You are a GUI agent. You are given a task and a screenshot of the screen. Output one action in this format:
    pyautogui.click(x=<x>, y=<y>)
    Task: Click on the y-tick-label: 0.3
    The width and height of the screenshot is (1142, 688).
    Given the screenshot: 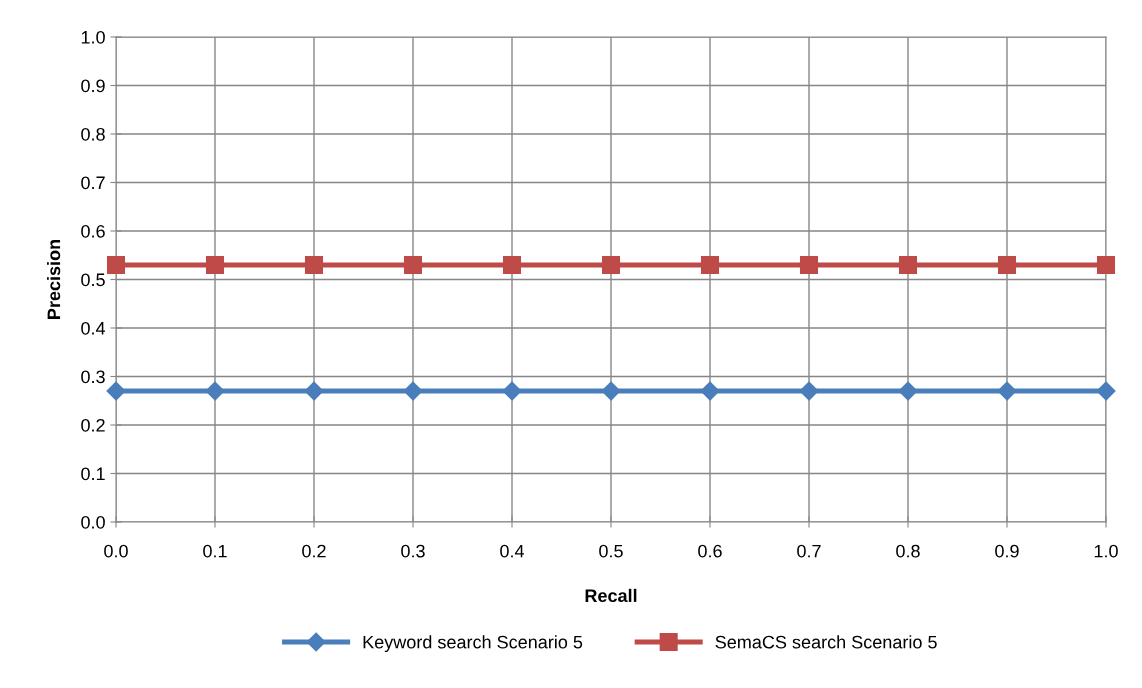 What is the action you would take?
    pyautogui.click(x=93, y=377)
    